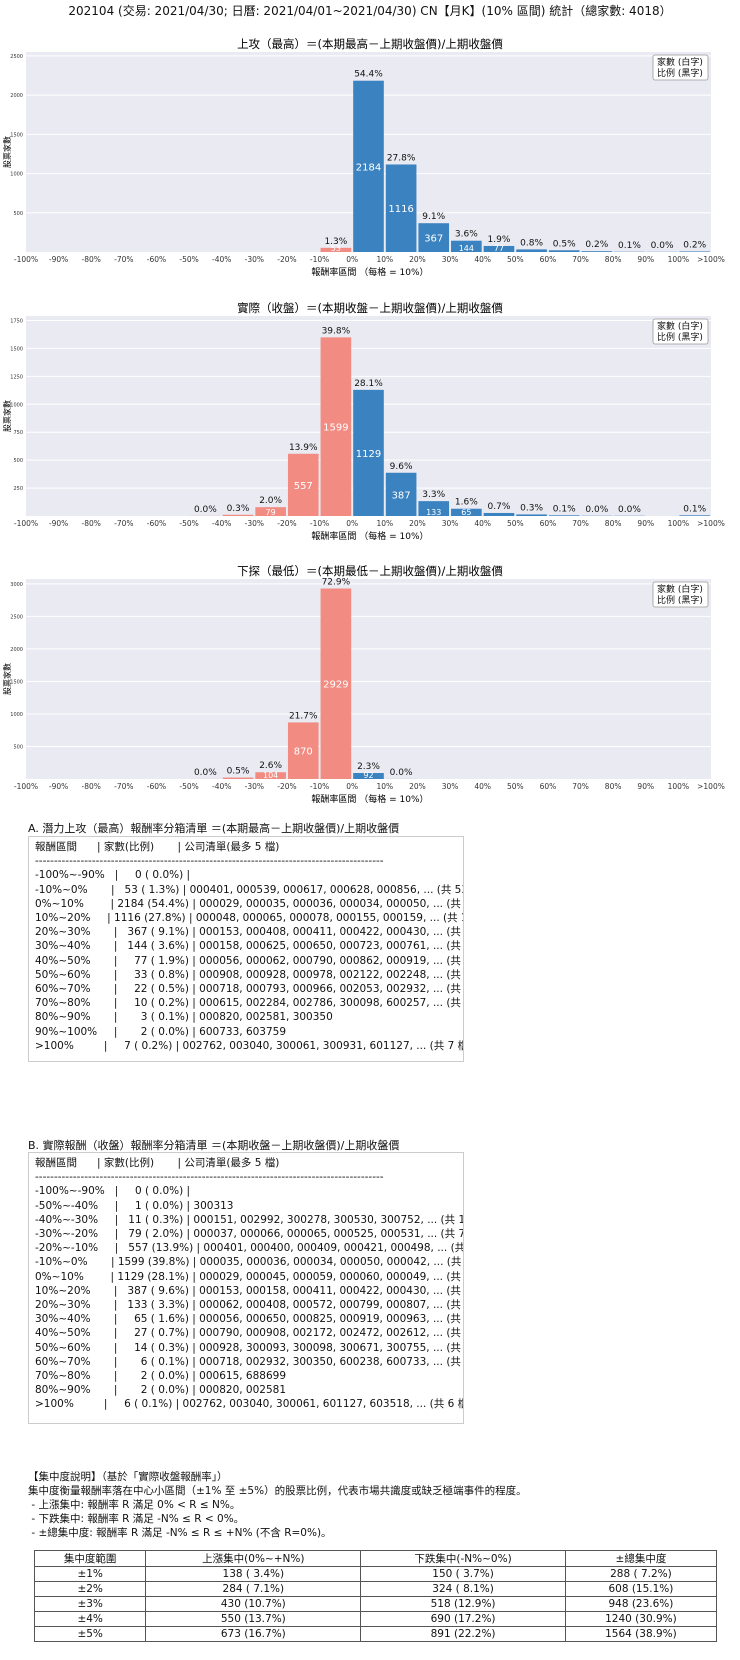 The image size is (740, 1660). What do you see at coordinates (303, 448) in the screenshot?
I see `pct-label: 13.9%` at bounding box center [303, 448].